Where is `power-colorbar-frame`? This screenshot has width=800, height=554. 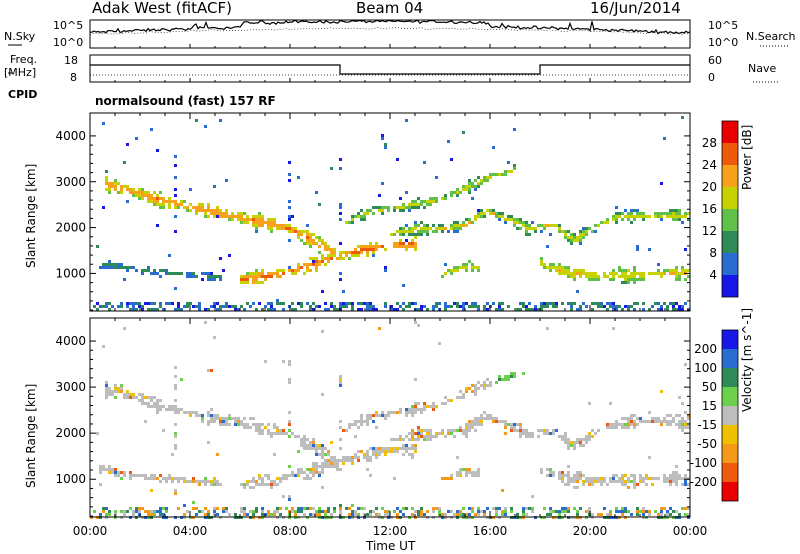 power-colorbar-frame is located at coordinates (730, 209).